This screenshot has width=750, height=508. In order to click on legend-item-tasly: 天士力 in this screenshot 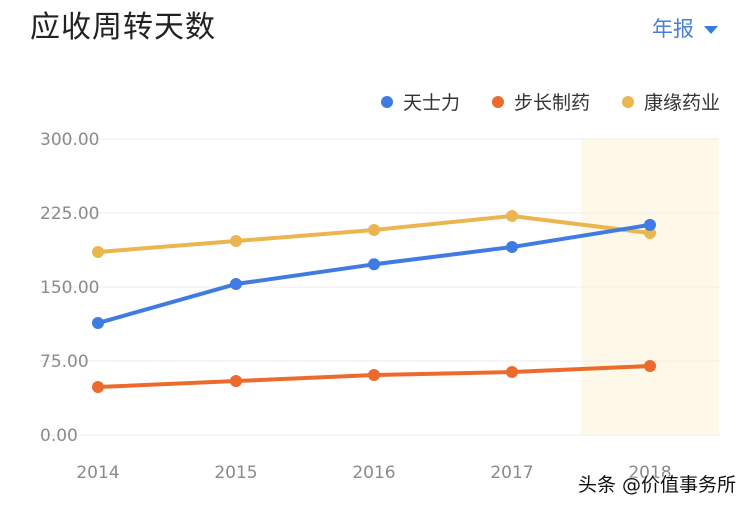, I will do `click(420, 101)`.